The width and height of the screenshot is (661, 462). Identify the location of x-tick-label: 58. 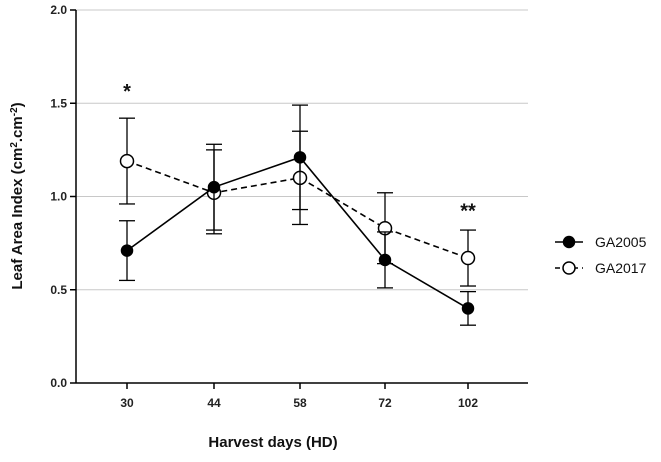
(300, 403).